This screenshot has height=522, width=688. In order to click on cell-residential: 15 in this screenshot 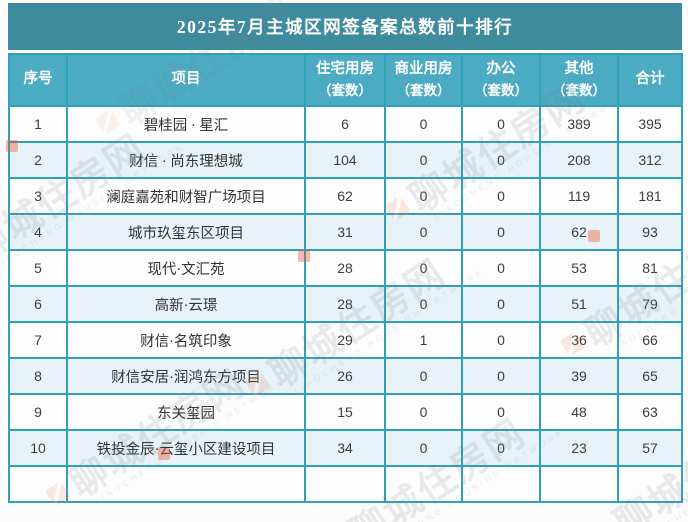, I will do `click(345, 412)`.